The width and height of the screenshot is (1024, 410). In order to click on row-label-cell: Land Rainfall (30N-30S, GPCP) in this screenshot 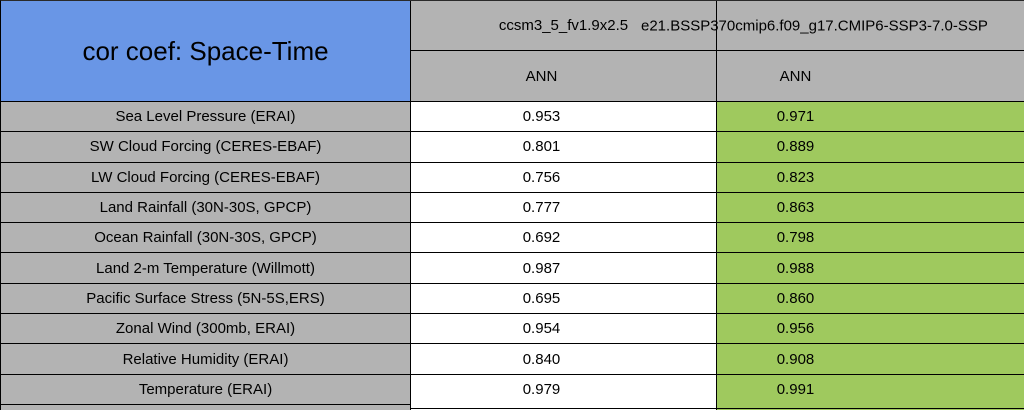, I will do `click(205, 208)`.